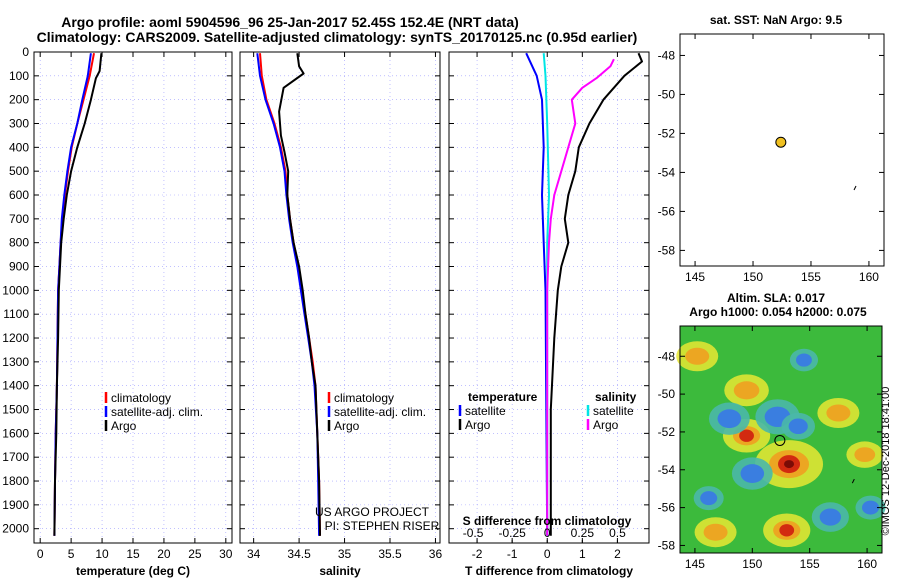  I want to click on depth-tick-label: 300, so click(19, 124).